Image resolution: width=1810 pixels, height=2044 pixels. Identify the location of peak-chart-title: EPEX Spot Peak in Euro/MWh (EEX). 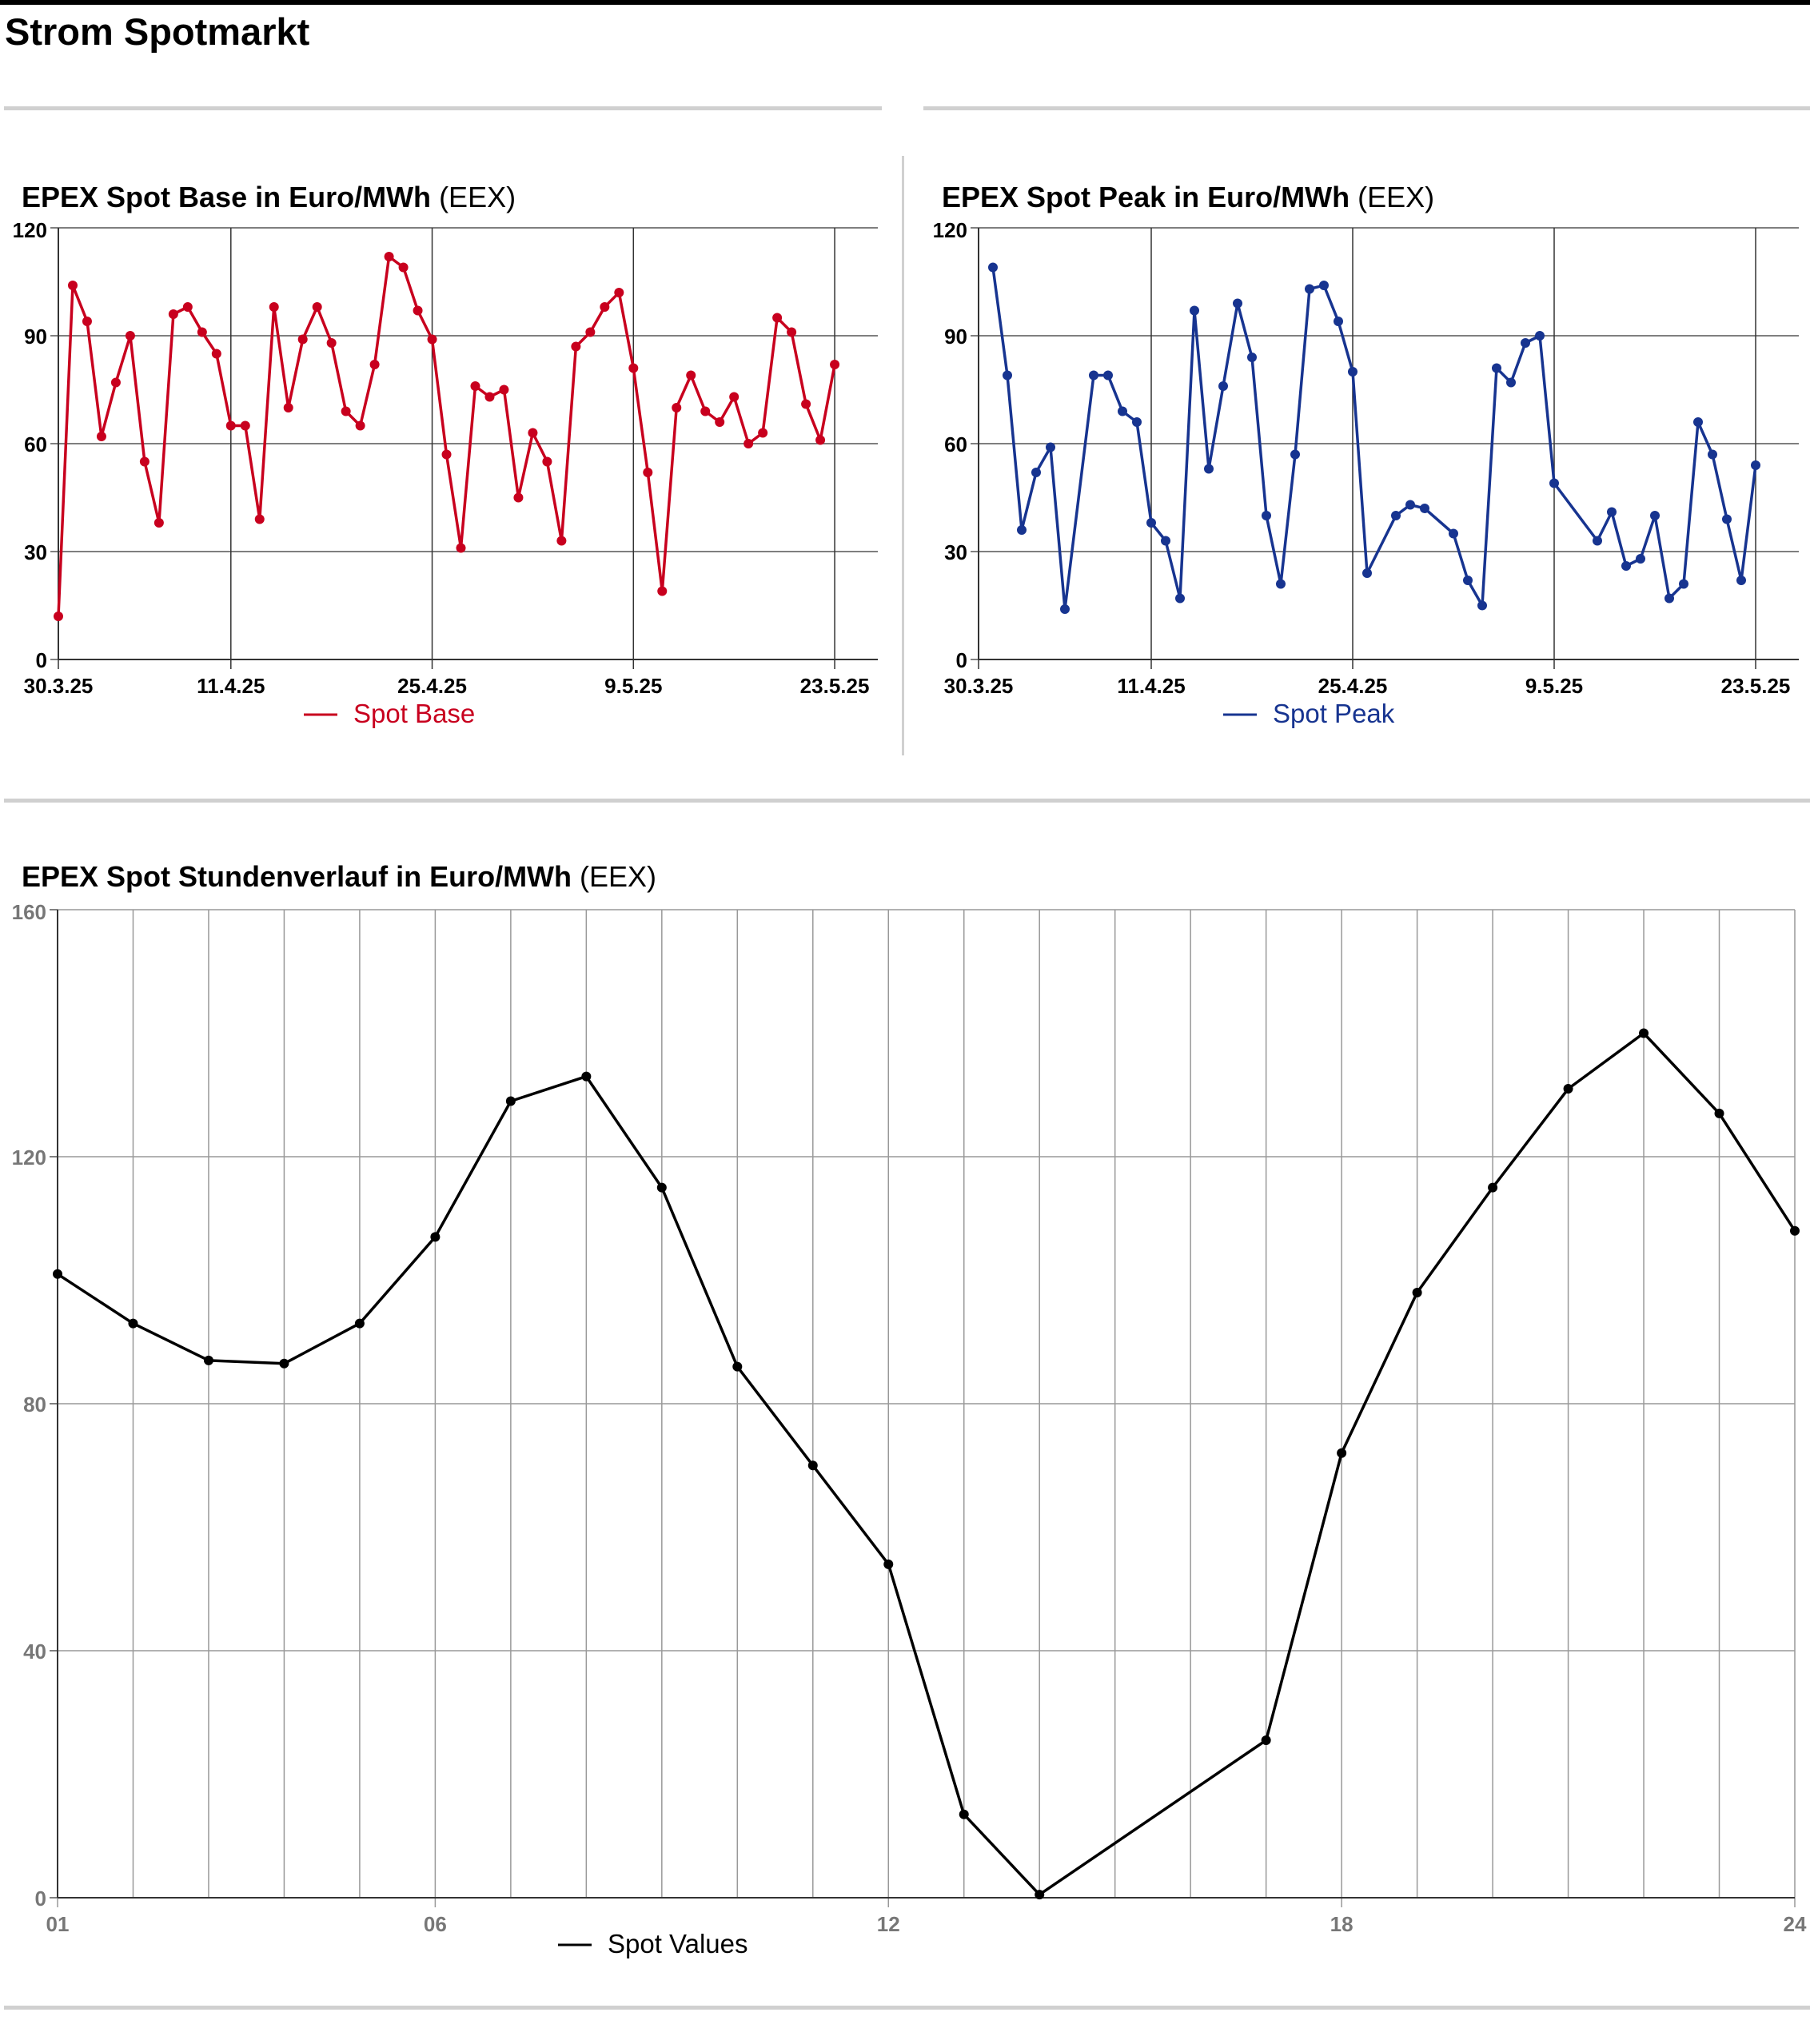
(1188, 197).